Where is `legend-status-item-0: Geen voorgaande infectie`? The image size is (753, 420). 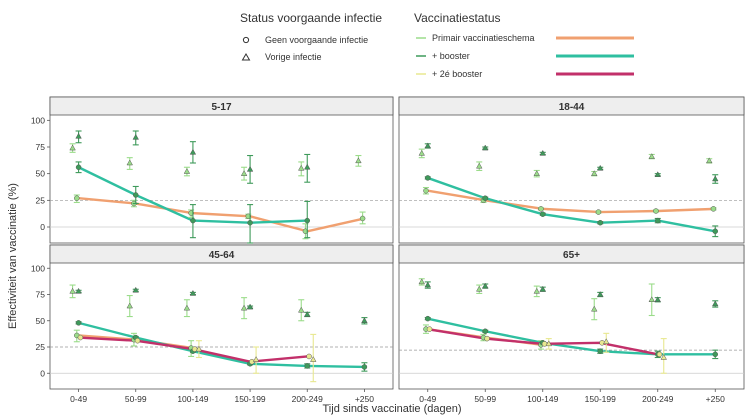 legend-status-item-0: Geen voorgaande infectie is located at coordinates (316, 40).